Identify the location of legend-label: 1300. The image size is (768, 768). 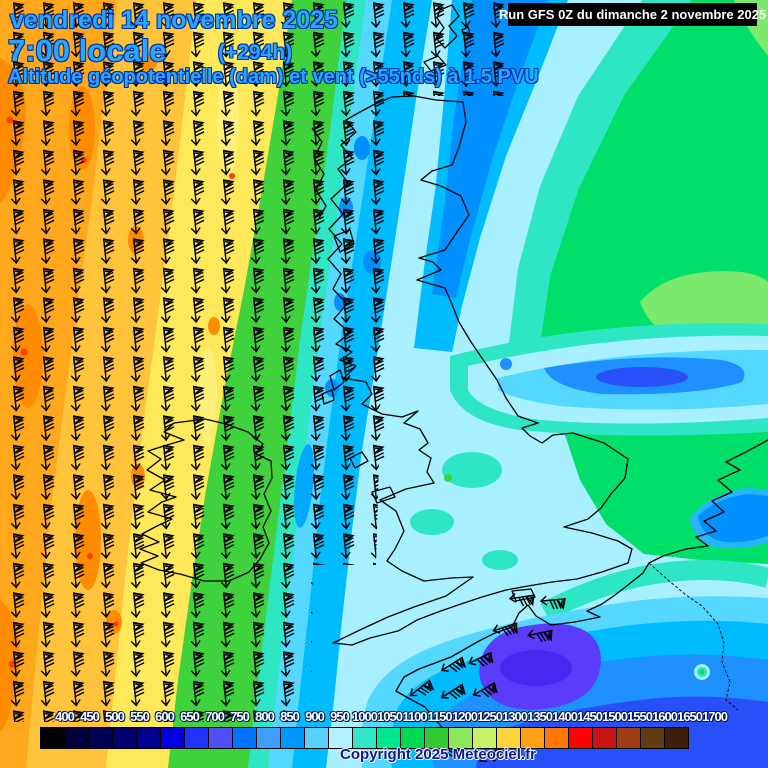
(515, 716).